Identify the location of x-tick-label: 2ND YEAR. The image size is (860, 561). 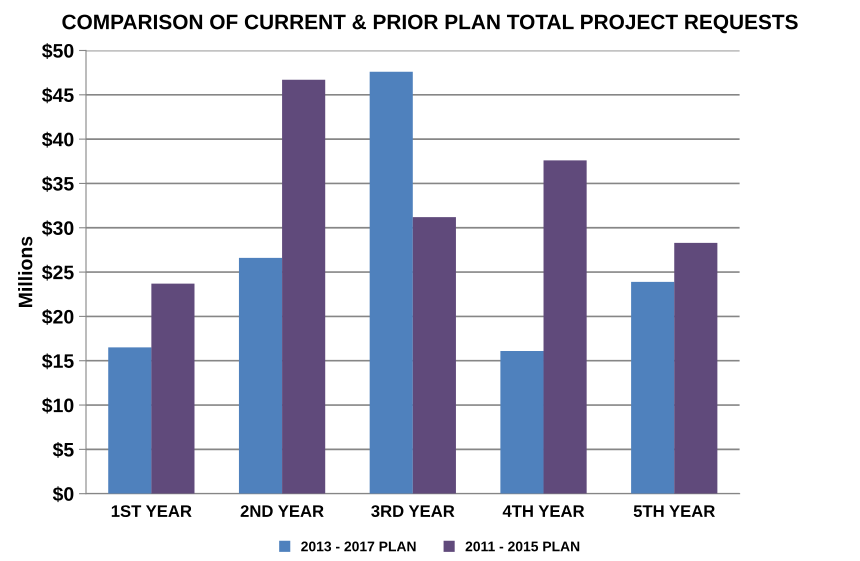
(282, 511).